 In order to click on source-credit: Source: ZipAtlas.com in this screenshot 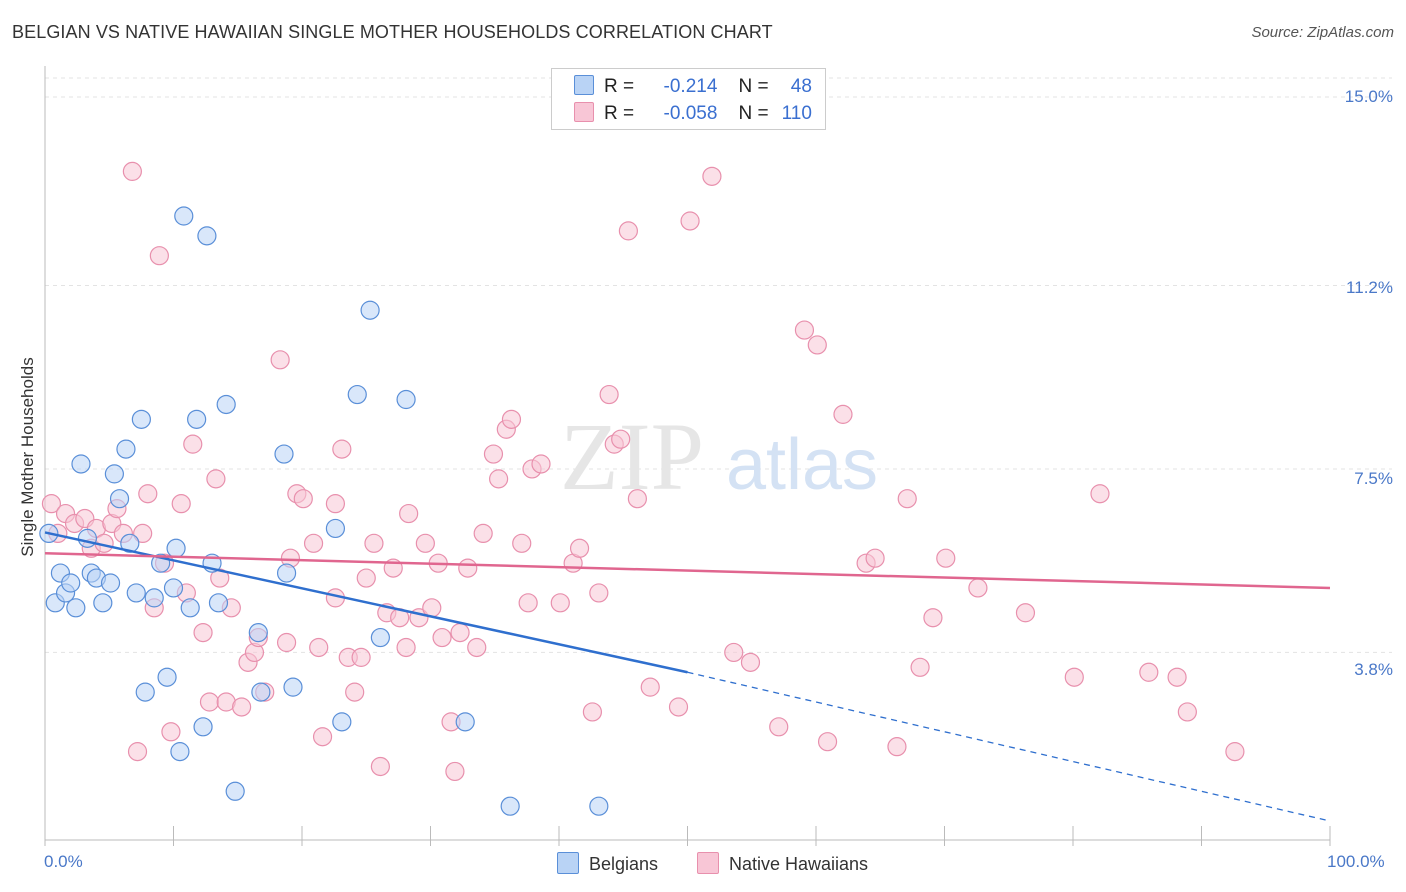, I will do `click(1322, 32)`.